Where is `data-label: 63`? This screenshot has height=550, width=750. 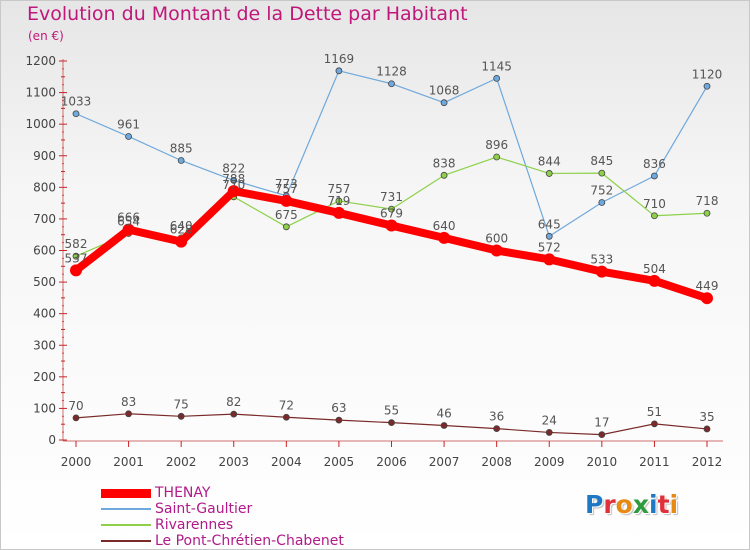
data-label: 63 is located at coordinates (338, 408).